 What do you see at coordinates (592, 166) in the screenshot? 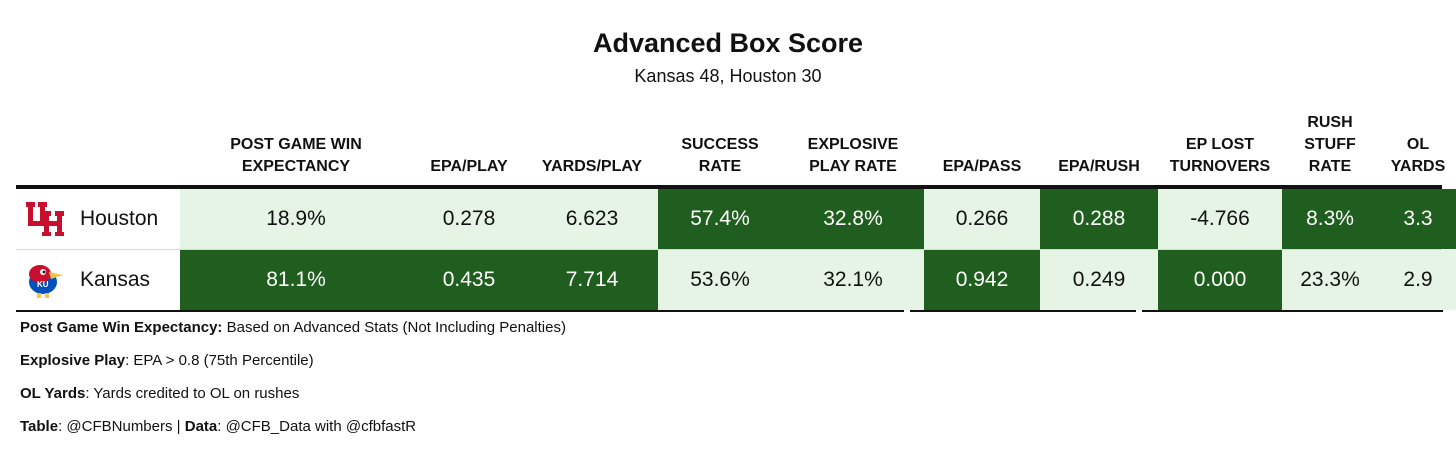
I see `column-header-line: YARDS/PLAY` at bounding box center [592, 166].